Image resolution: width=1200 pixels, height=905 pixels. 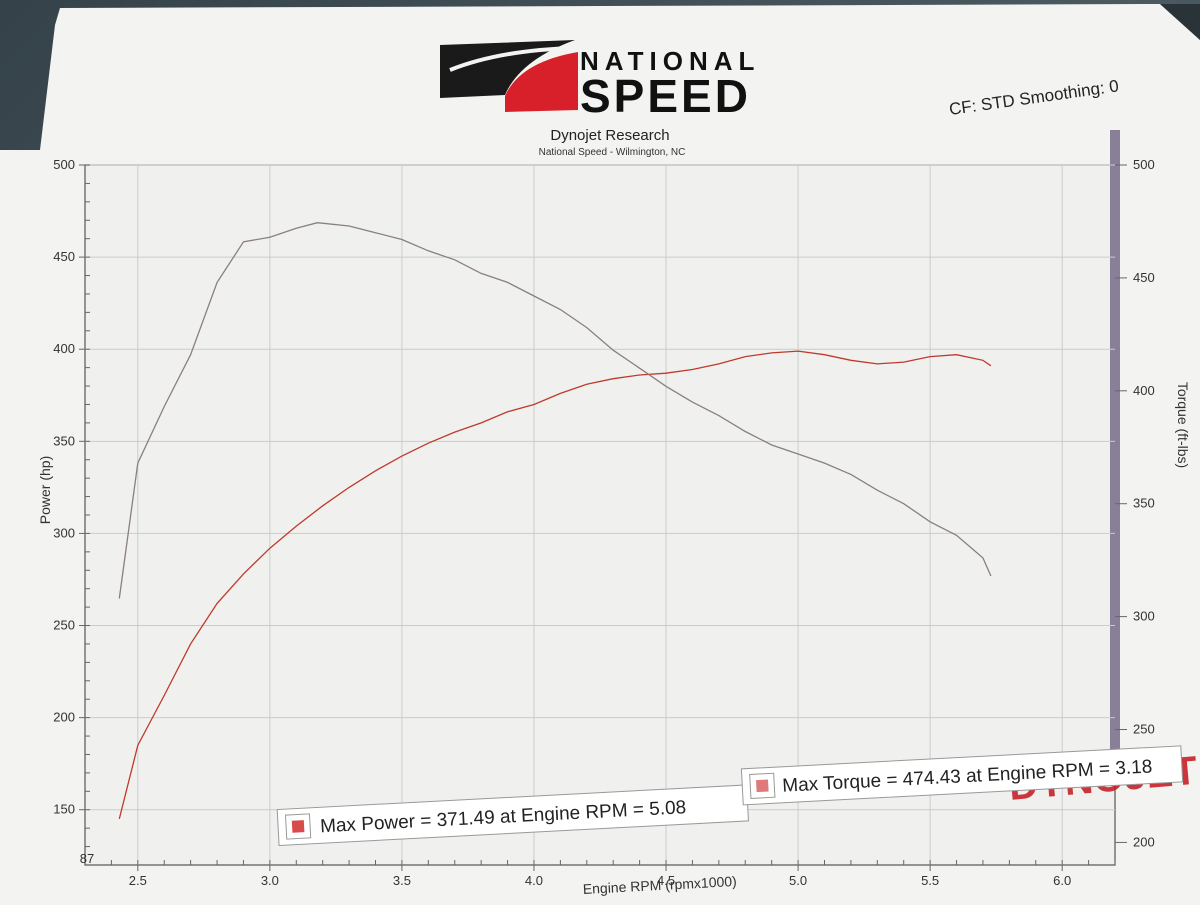 I want to click on y2-tick-label: 200, so click(x=1144, y=841).